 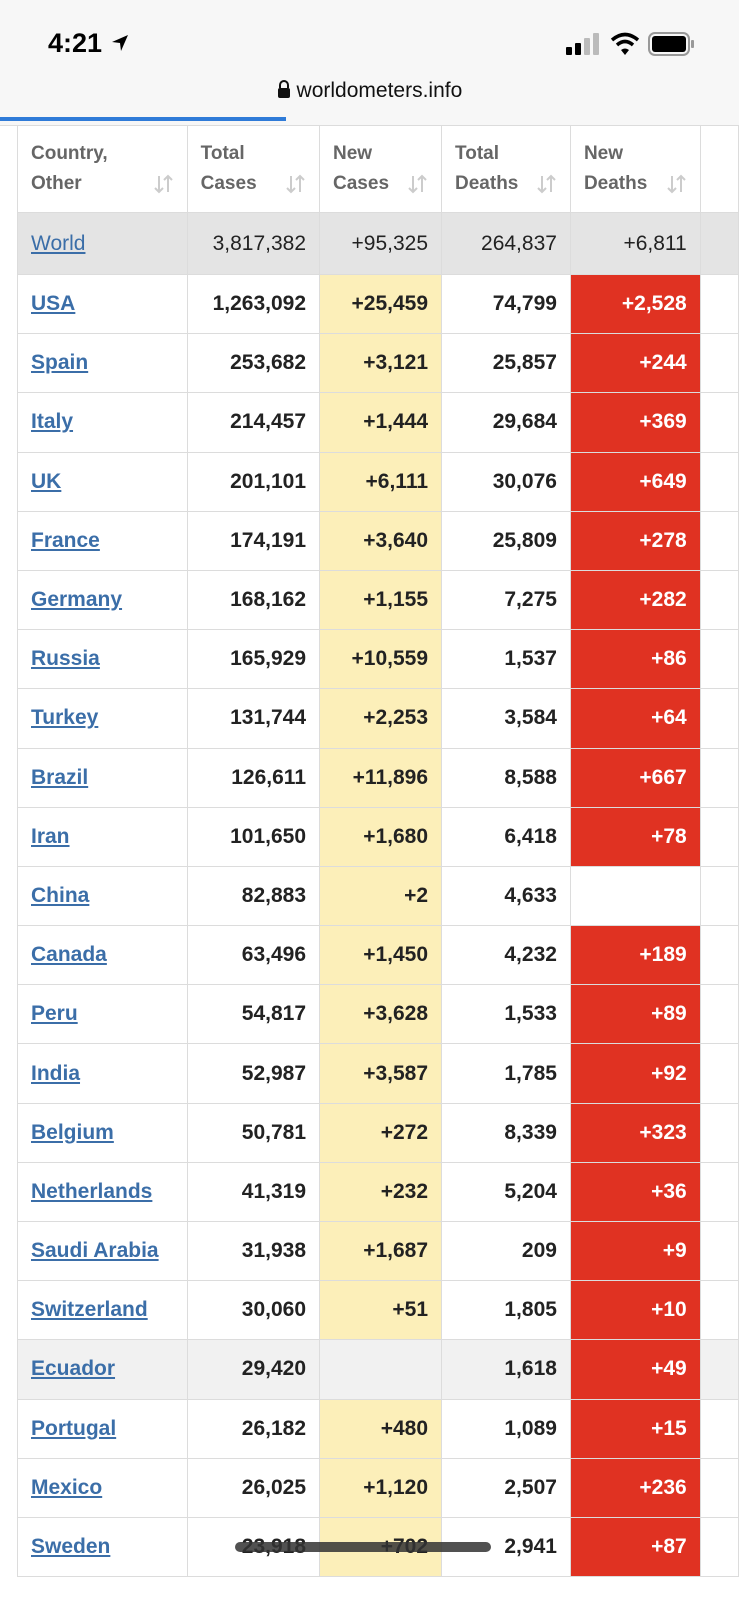 I want to click on cell-value: +10,559, so click(x=390, y=659).